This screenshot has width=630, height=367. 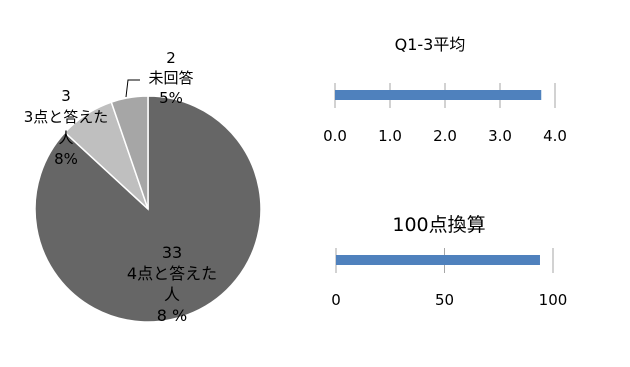 What do you see at coordinates (390, 136) in the screenshot?
I see `x-tick-label: 1.0` at bounding box center [390, 136].